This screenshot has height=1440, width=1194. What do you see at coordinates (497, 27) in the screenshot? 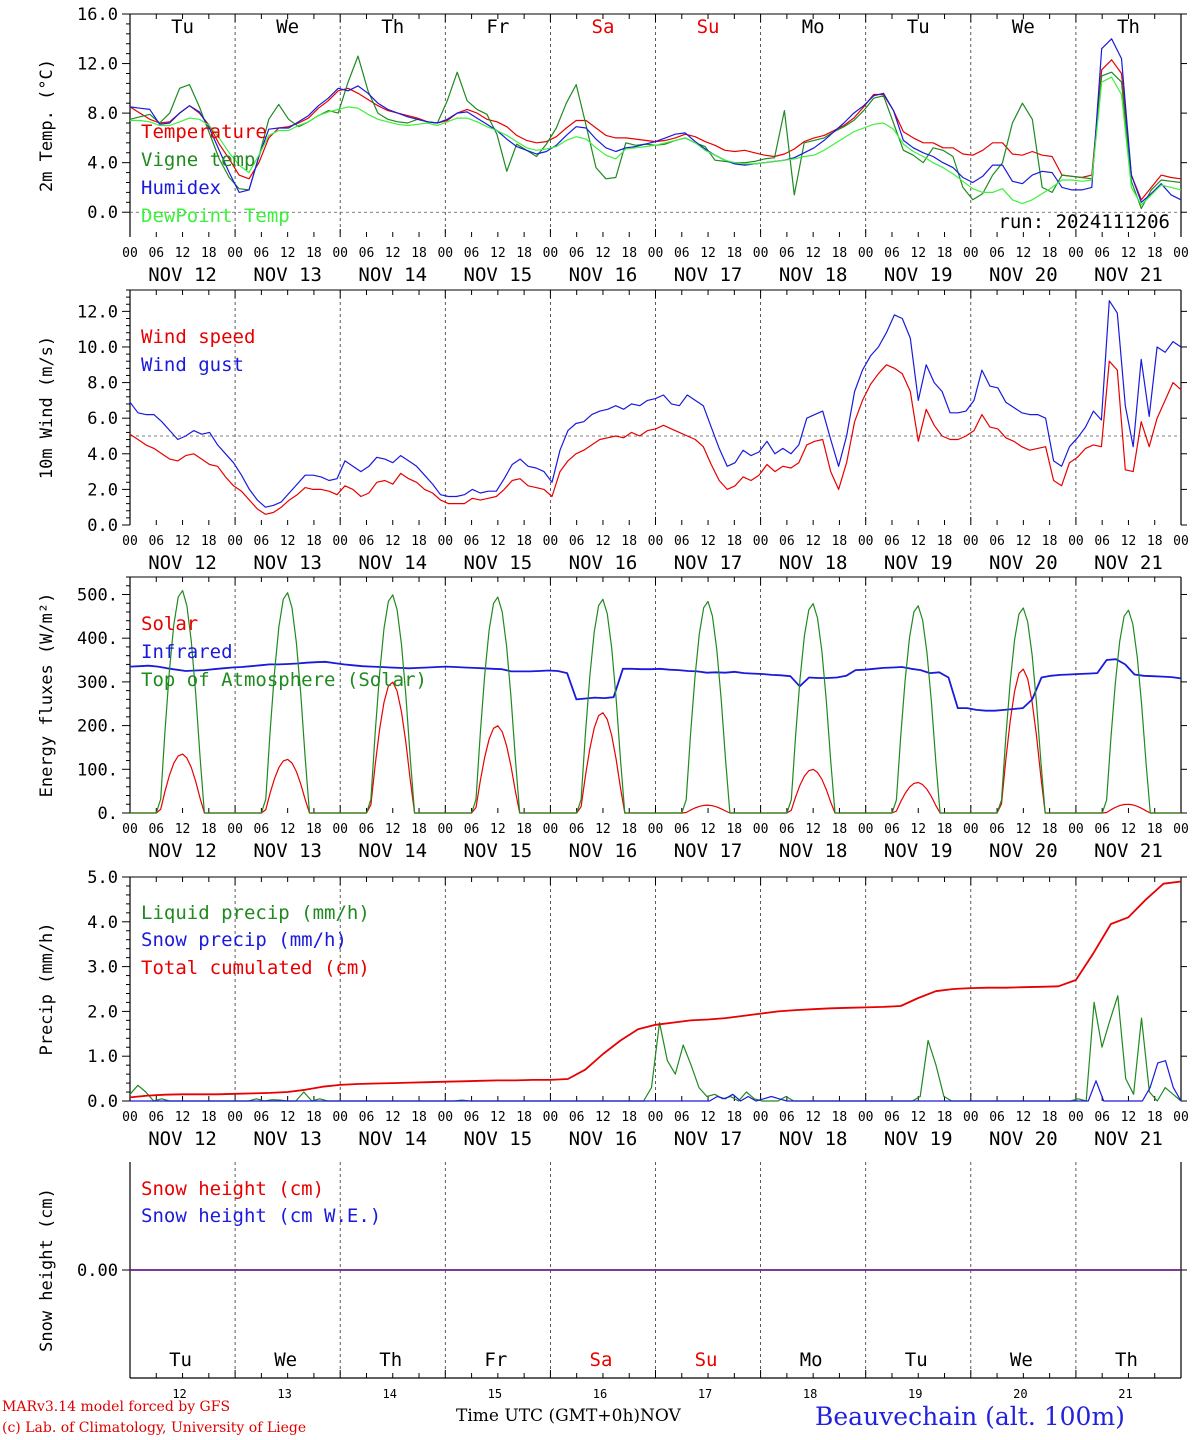
I see `weekday-label: Fr` at bounding box center [497, 27].